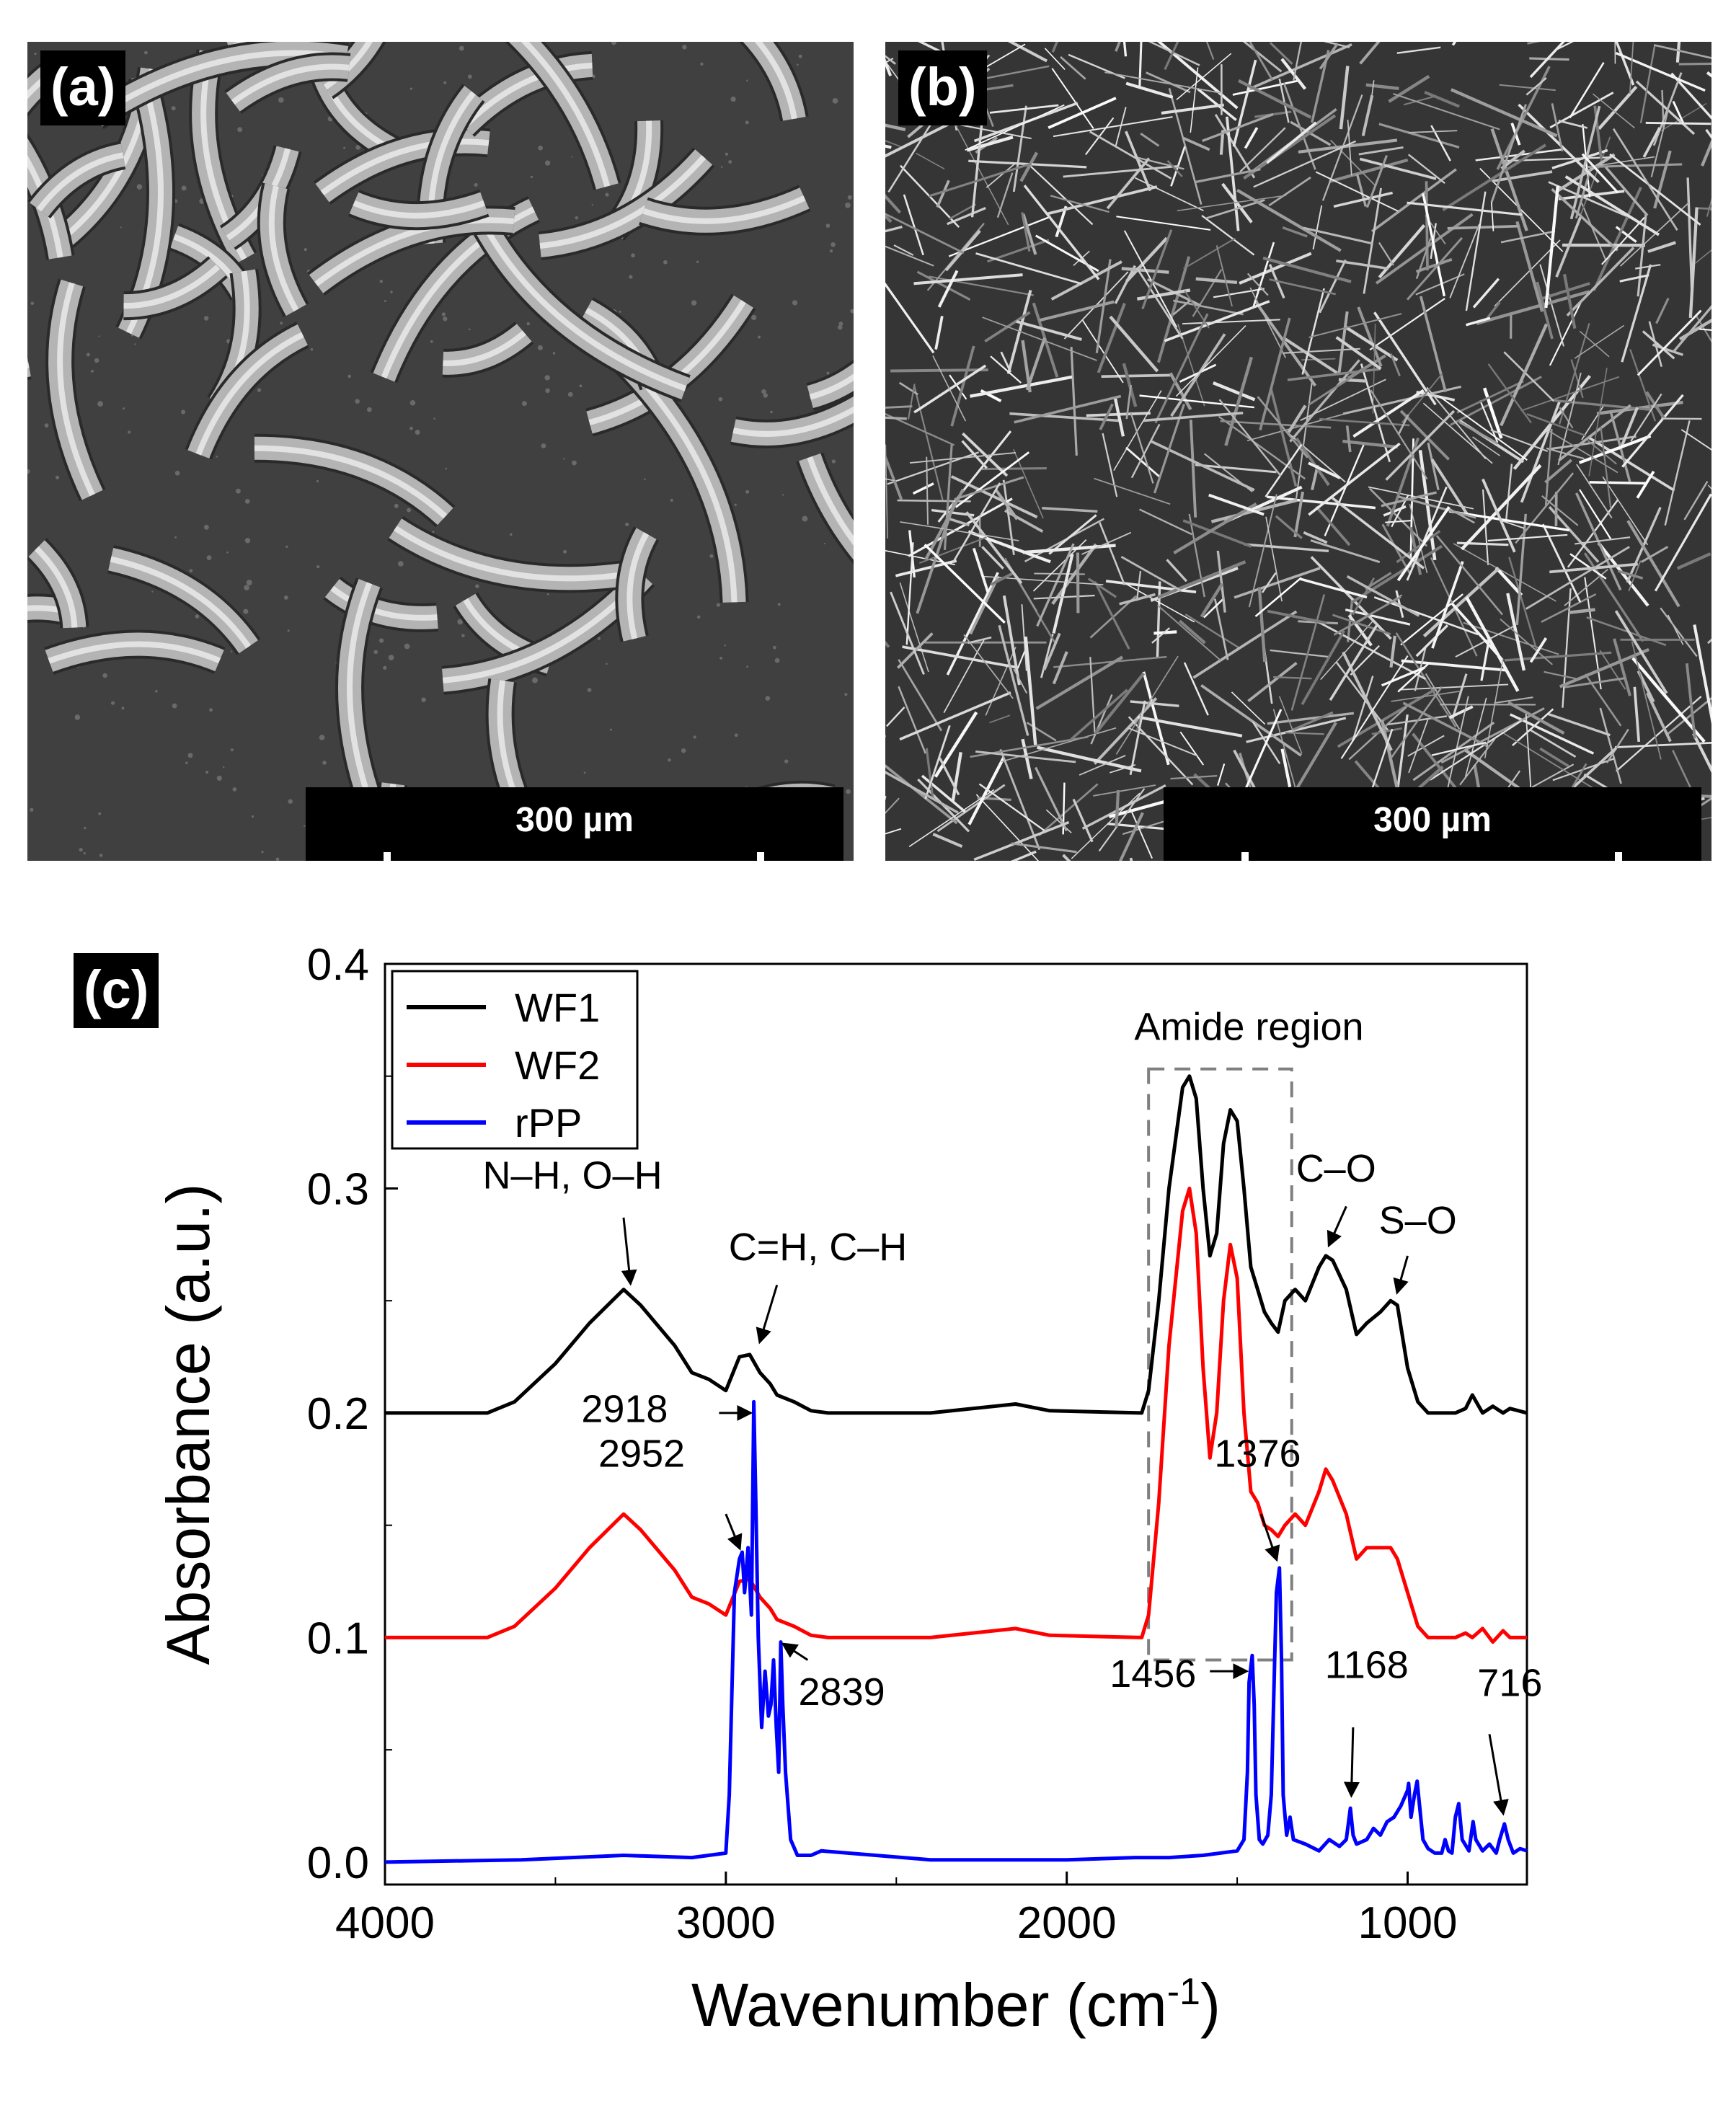 The width and height of the screenshot is (1736, 2121). What do you see at coordinates (557, 1065) in the screenshot?
I see `legend-label-wf2: WF2` at bounding box center [557, 1065].